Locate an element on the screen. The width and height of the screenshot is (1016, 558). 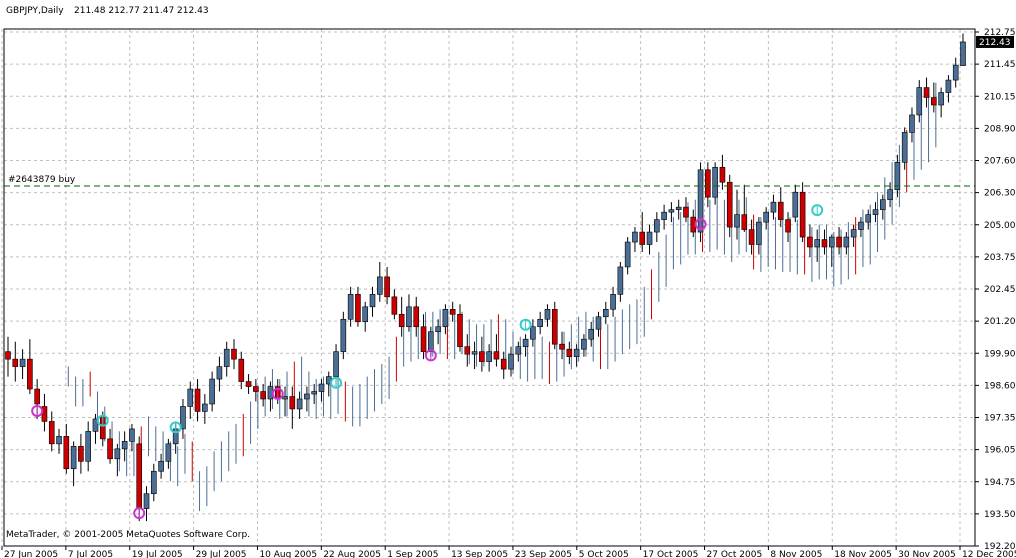
y-tick-label: 201.20 is located at coordinates (1000, 322).